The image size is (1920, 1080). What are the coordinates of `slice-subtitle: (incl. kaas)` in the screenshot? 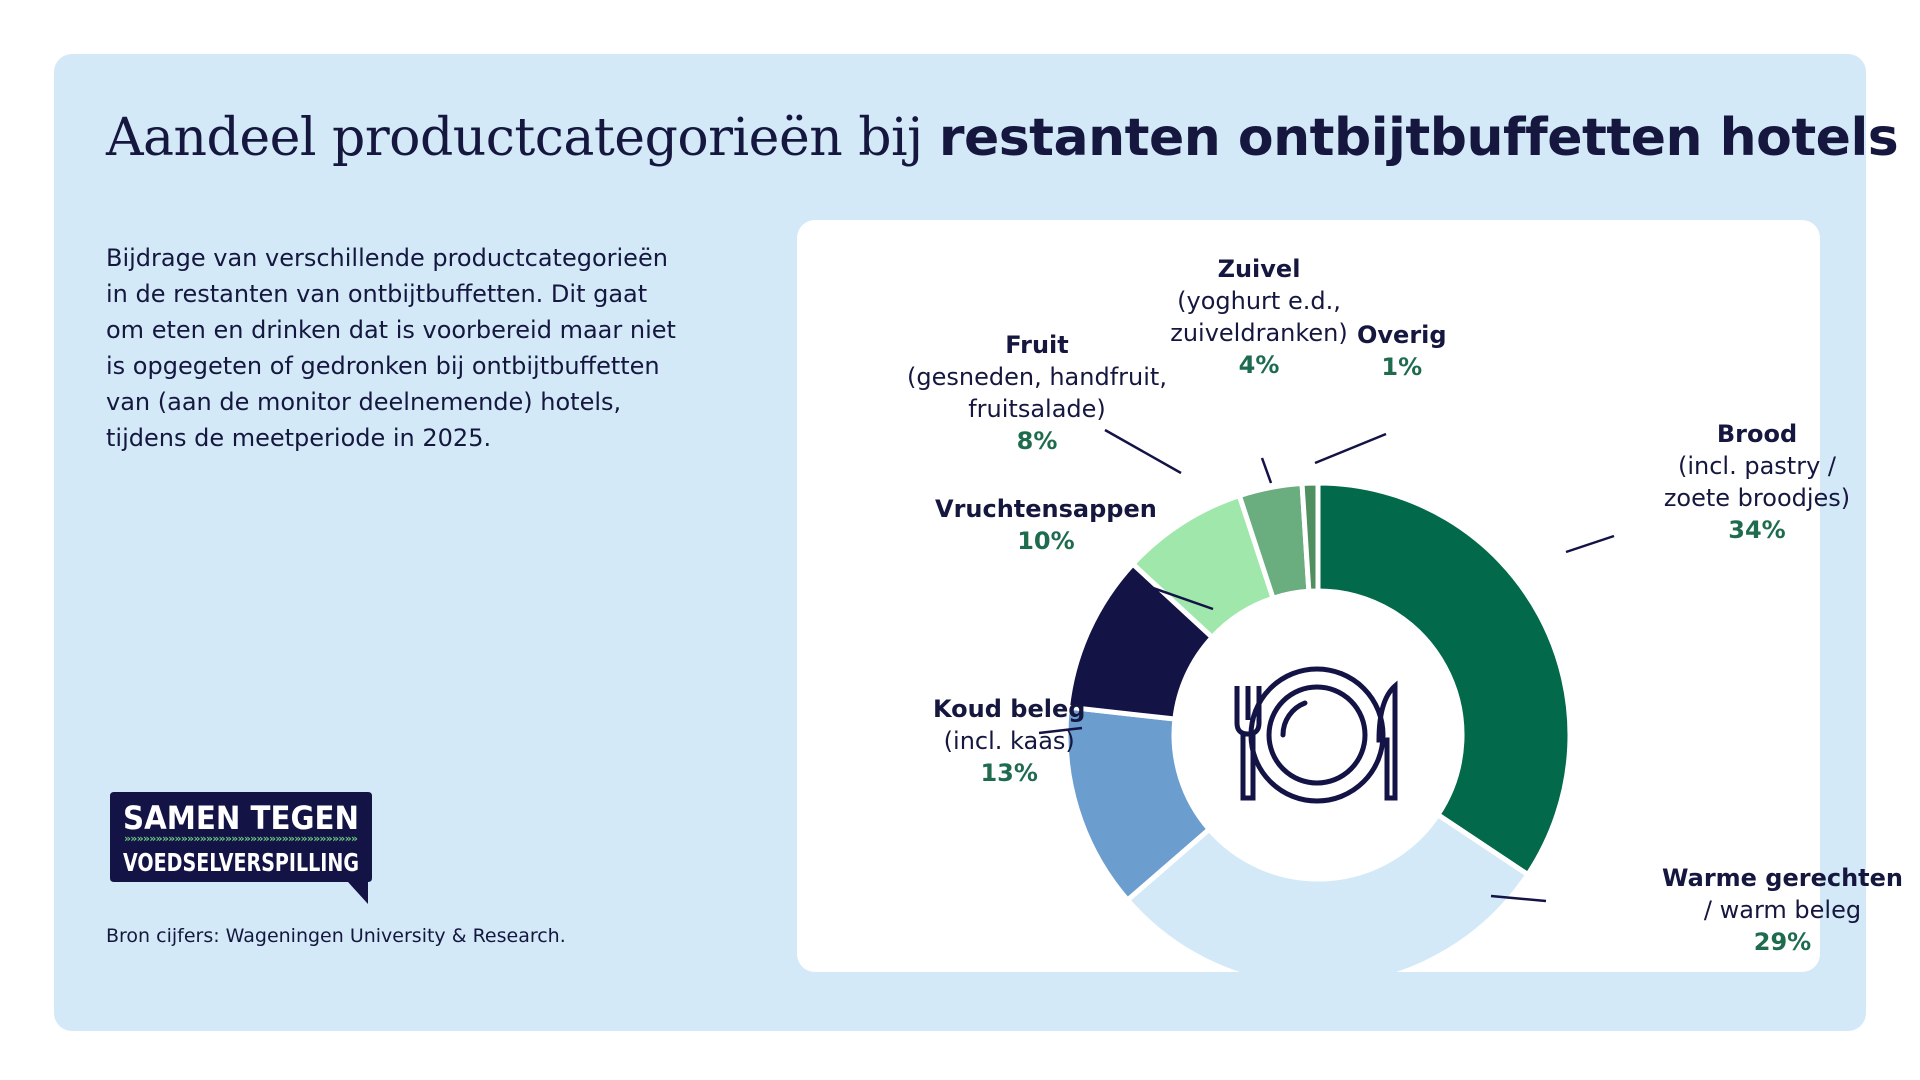 It's located at (1009, 741).